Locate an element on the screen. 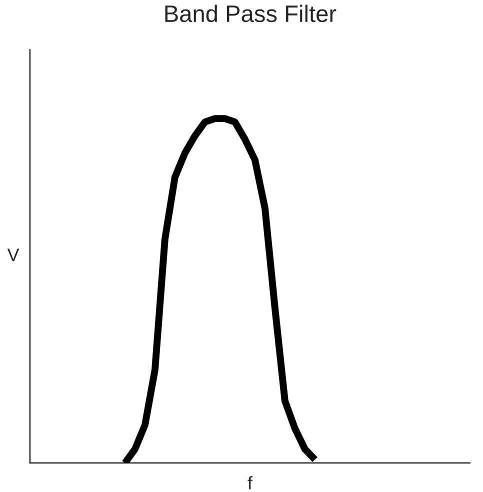 Image resolution: width=483 pixels, height=492 pixels. y-axis-title: V is located at coordinates (13, 254).